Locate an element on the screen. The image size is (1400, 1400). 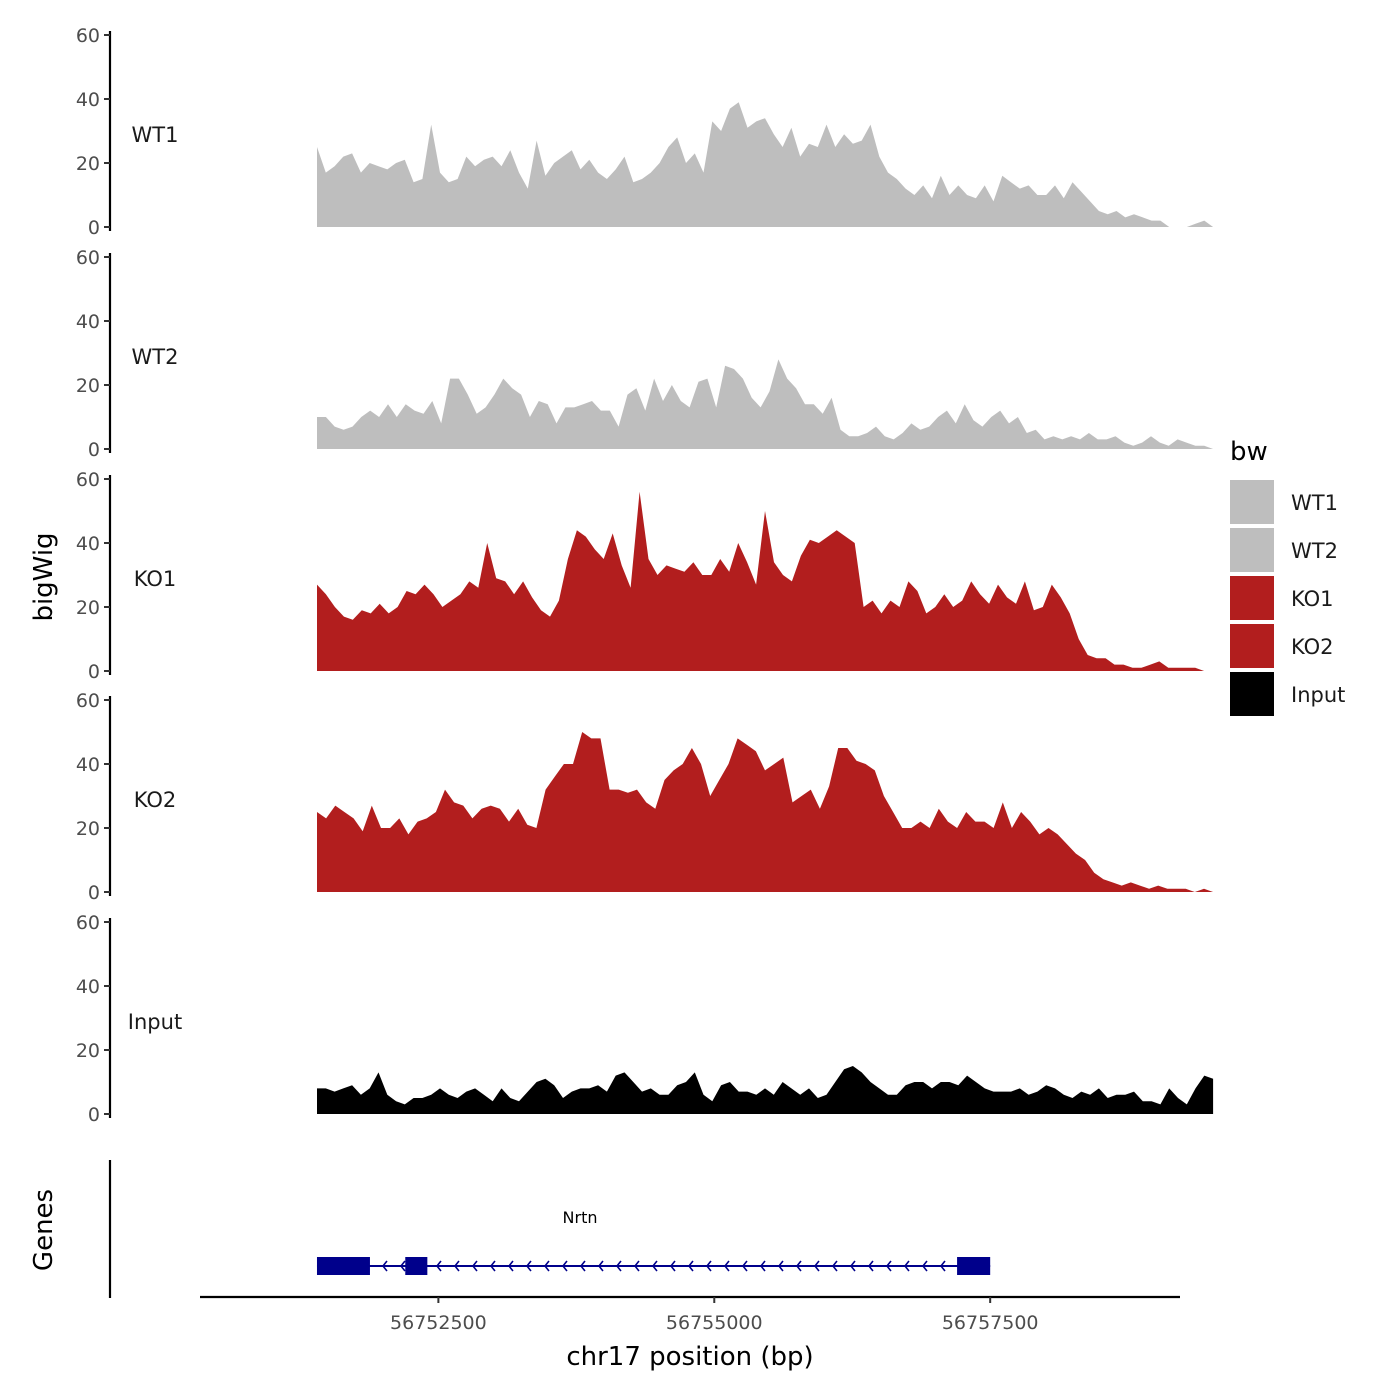
legend-label-wt2: WT2 is located at coordinates (1314, 551).